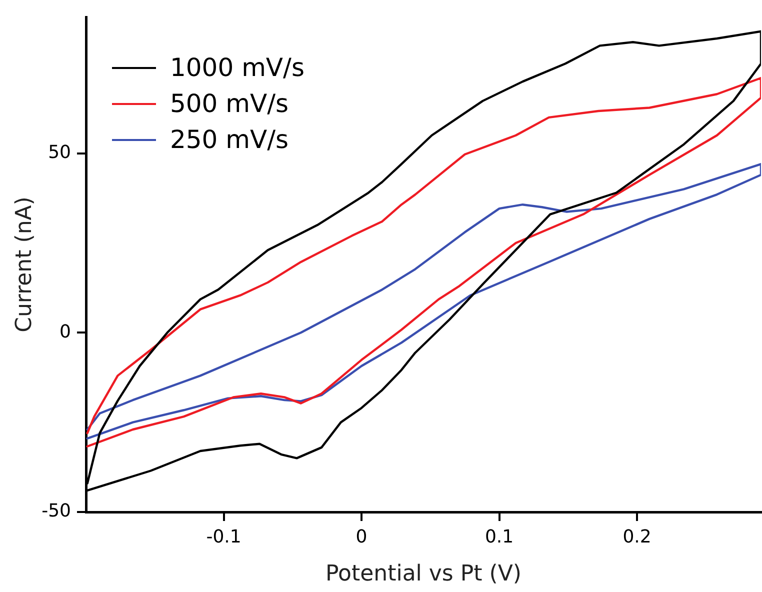 This screenshot has height=592, width=762. I want to click on x-tick-label: 0.1, so click(499, 537).